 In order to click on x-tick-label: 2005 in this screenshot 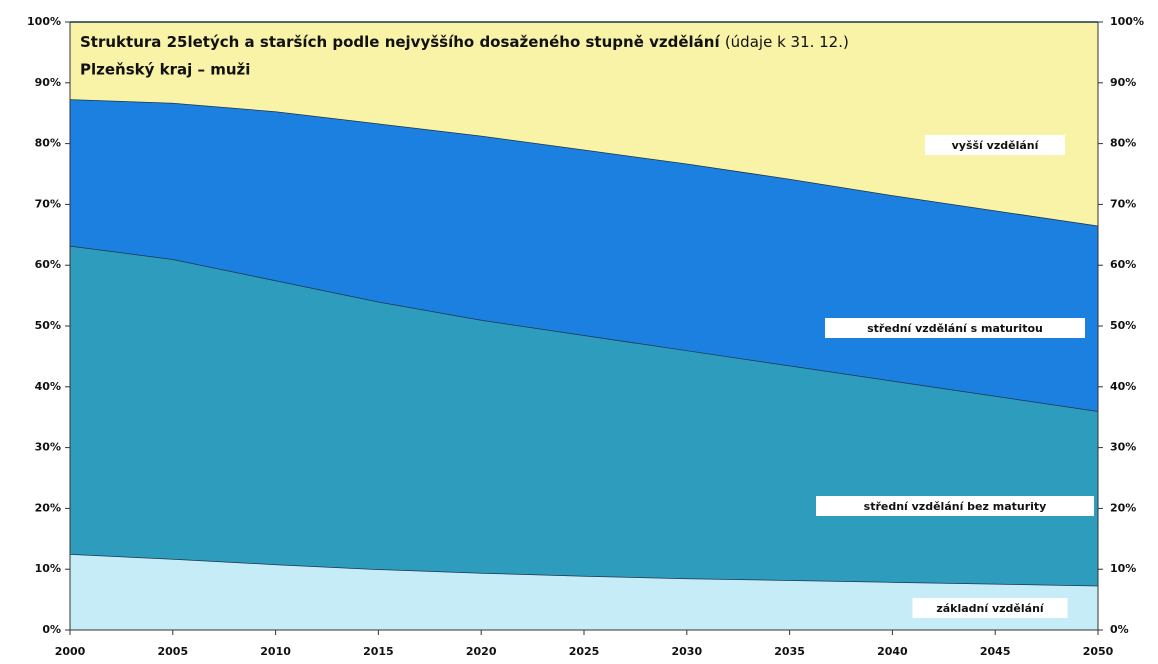, I will do `click(172, 651)`.